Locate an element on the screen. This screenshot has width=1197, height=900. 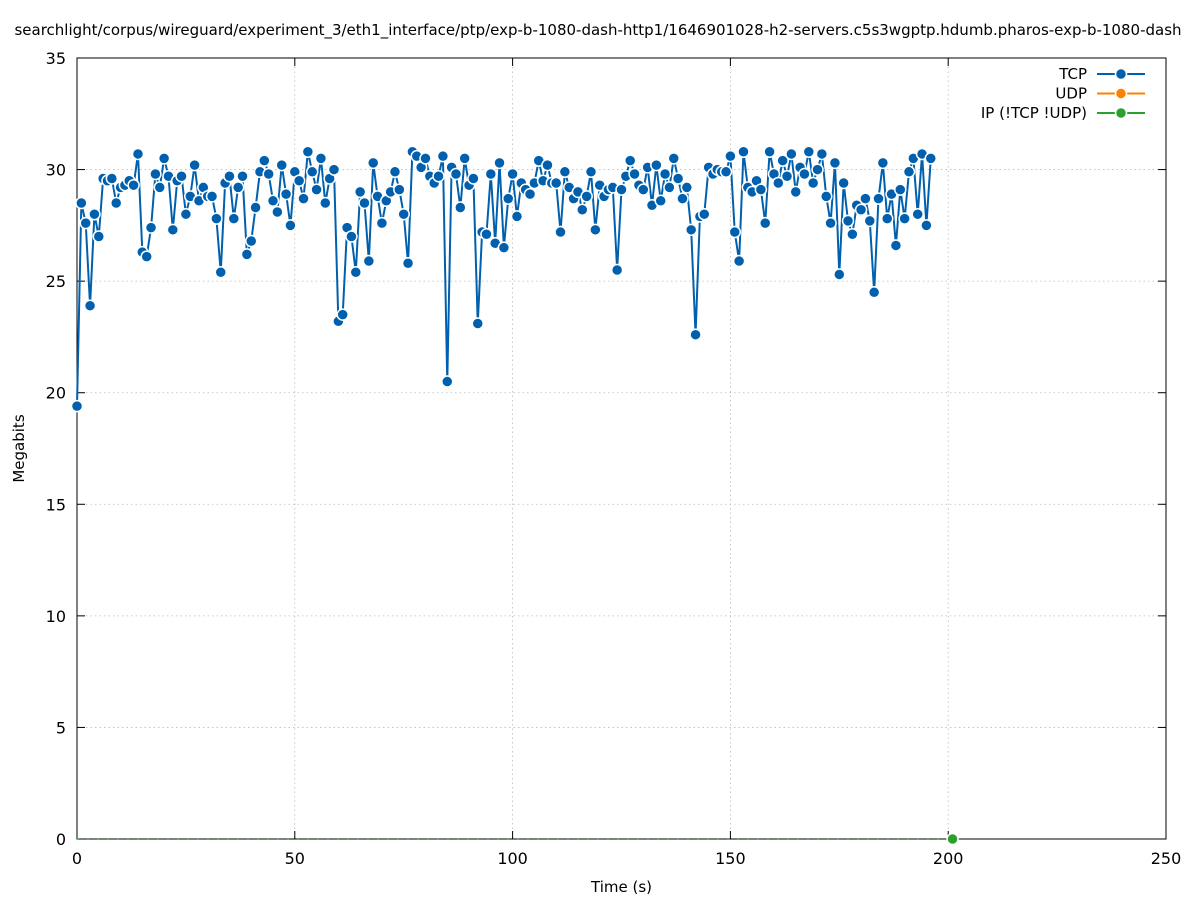
x-tick-label: 50 is located at coordinates (295, 858).